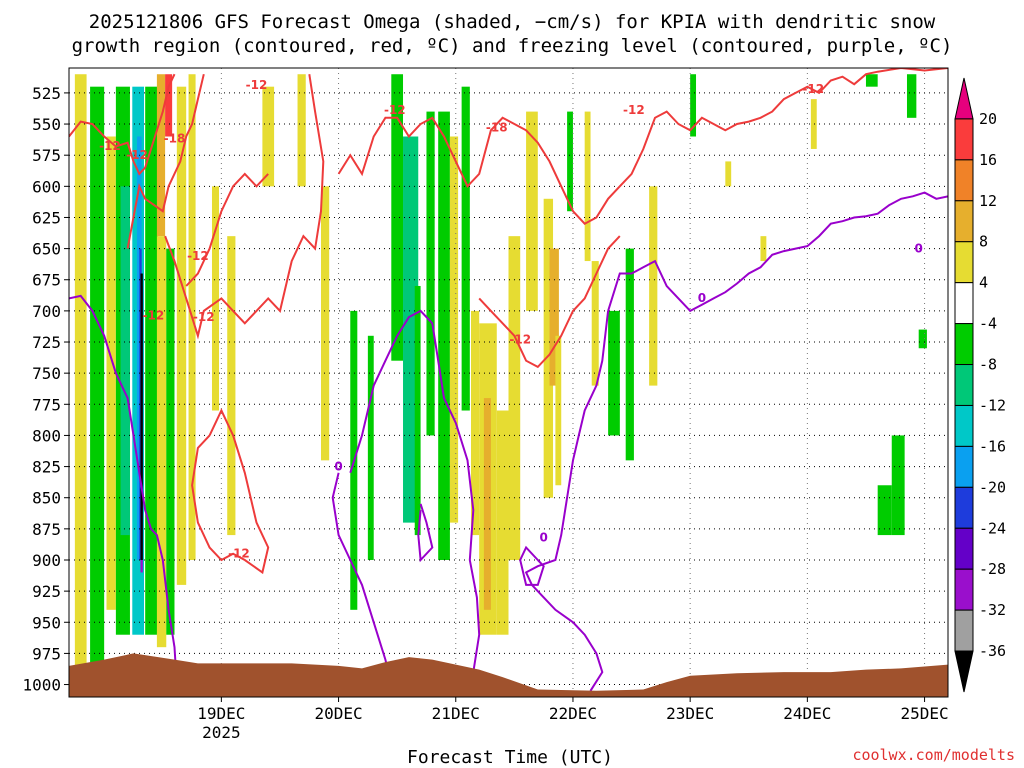  Describe the element at coordinates (41, 685) in the screenshot. I see `y-tick-label: 1000` at that location.